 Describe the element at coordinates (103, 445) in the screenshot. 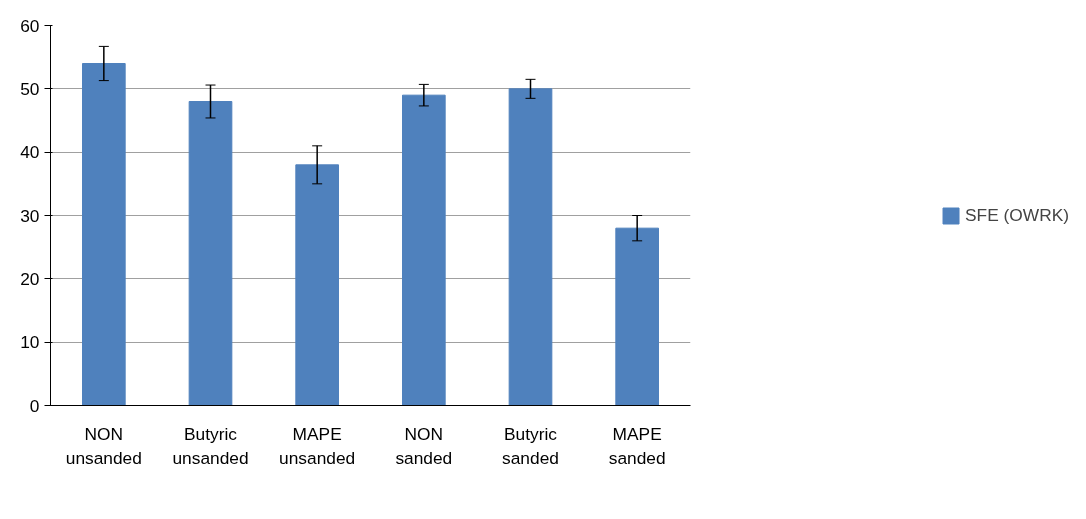

I see `x-tick-label: NON unsanded` at that location.